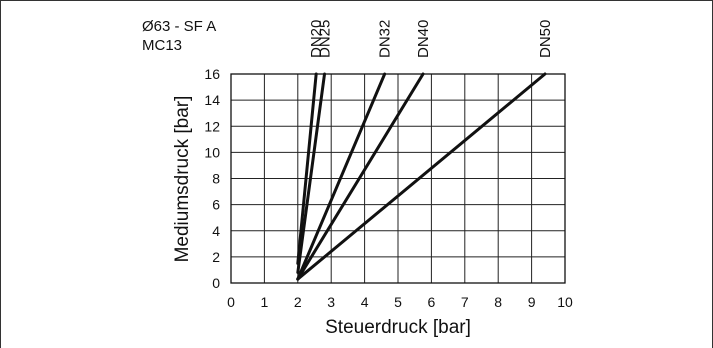 The height and width of the screenshot is (348, 713). What do you see at coordinates (423, 39) in the screenshot?
I see `series-label-dn40: DN40` at bounding box center [423, 39].